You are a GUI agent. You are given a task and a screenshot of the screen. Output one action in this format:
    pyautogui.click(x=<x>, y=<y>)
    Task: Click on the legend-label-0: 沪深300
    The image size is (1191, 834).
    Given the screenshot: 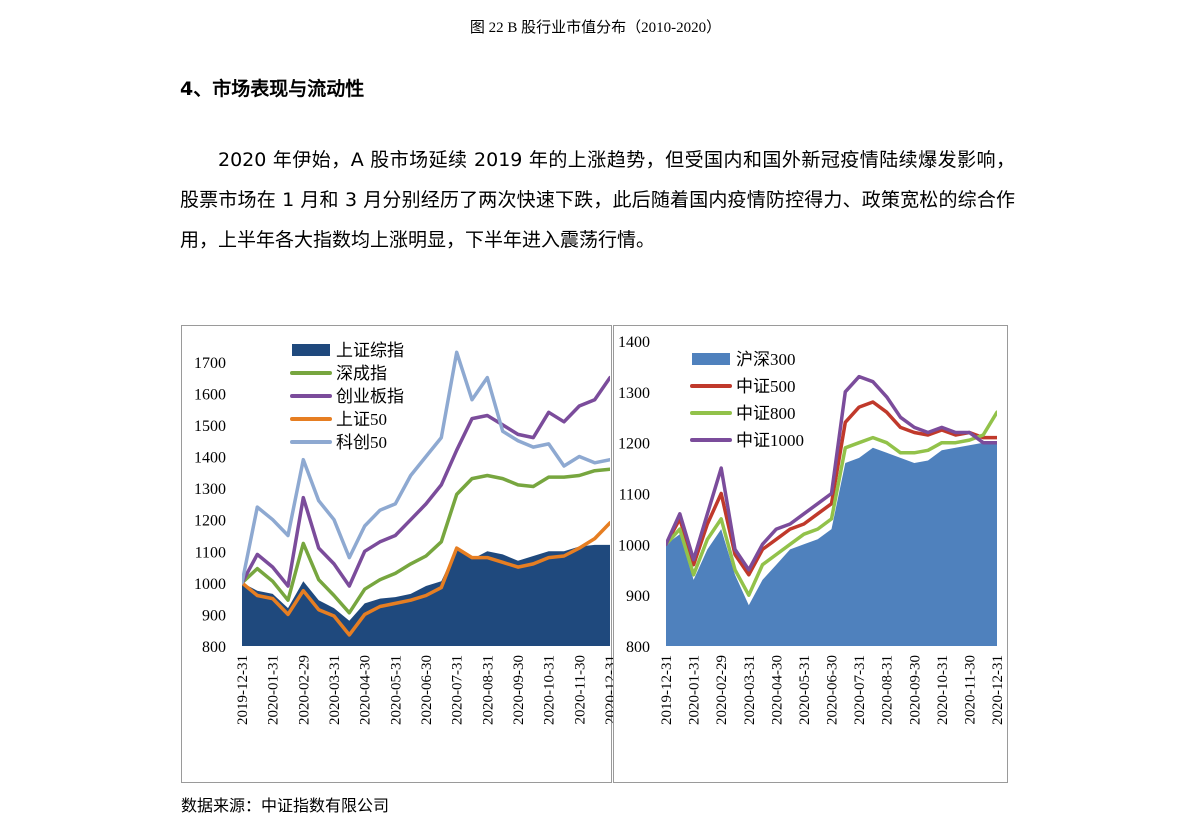 What is the action you would take?
    pyautogui.click(x=766, y=359)
    